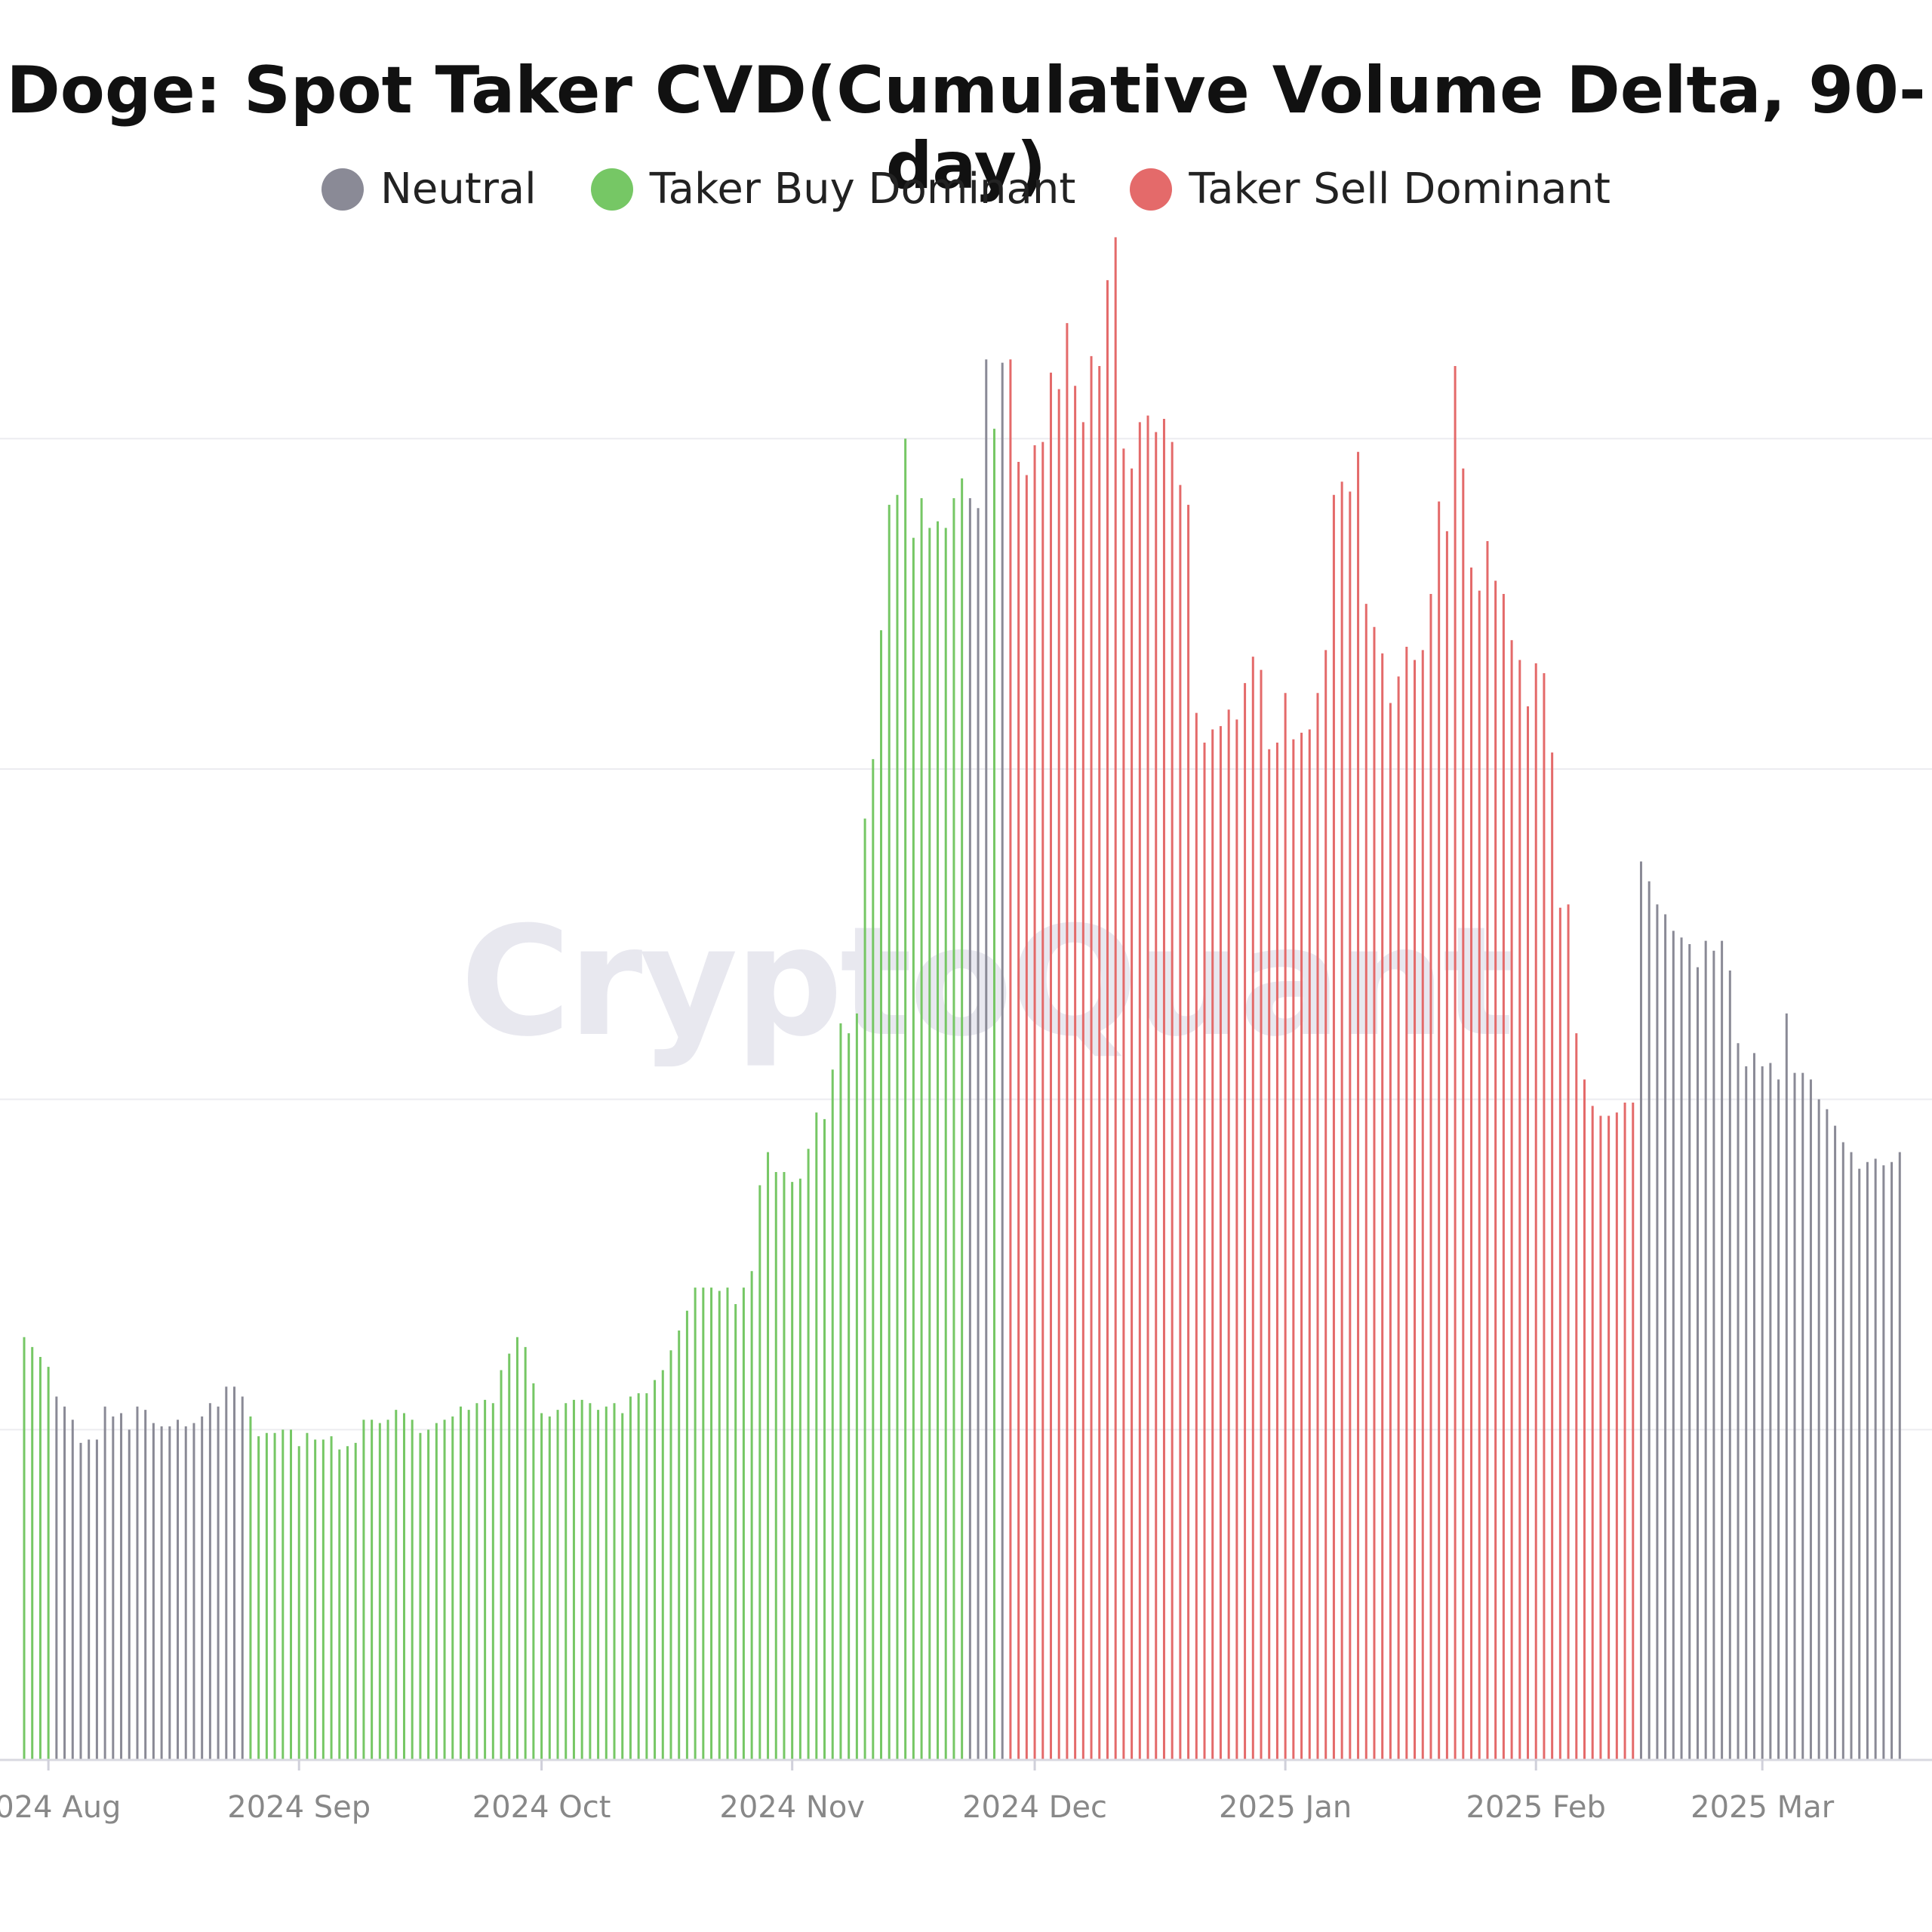 This screenshot has height=1932, width=1932. Describe the element at coordinates (862, 189) in the screenshot. I see `legend-label-buy: Taker Buy Dominant` at that location.